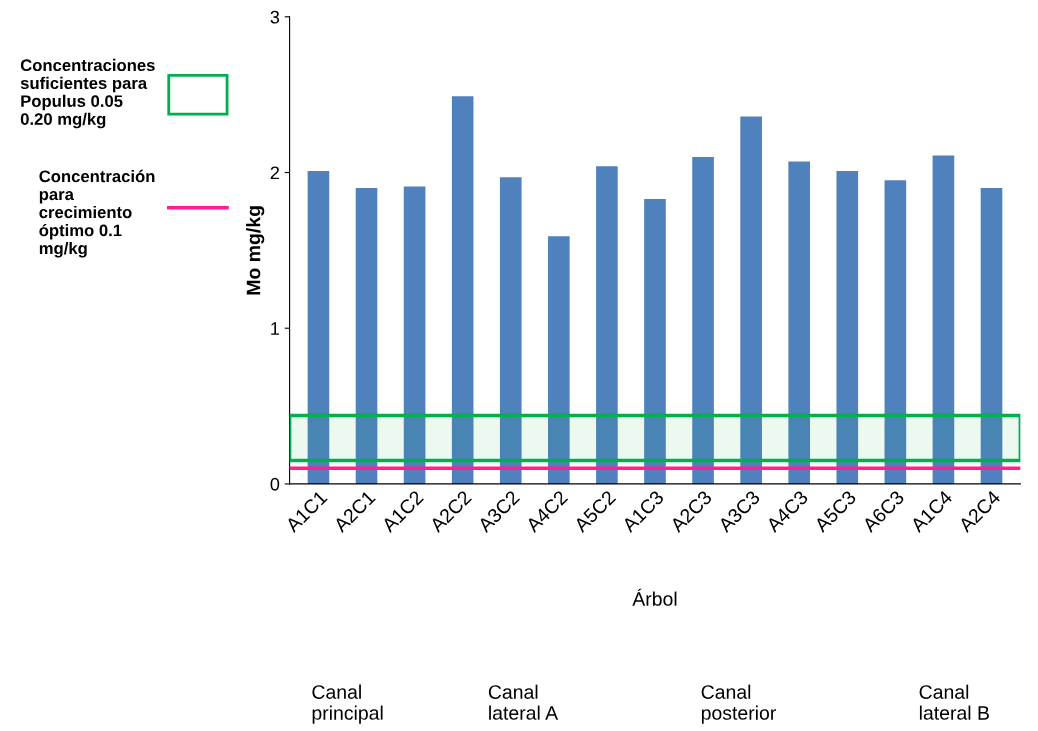 The width and height of the screenshot is (1038, 731). What do you see at coordinates (347, 704) in the screenshot?
I see `text: Canal principal` at bounding box center [347, 704].